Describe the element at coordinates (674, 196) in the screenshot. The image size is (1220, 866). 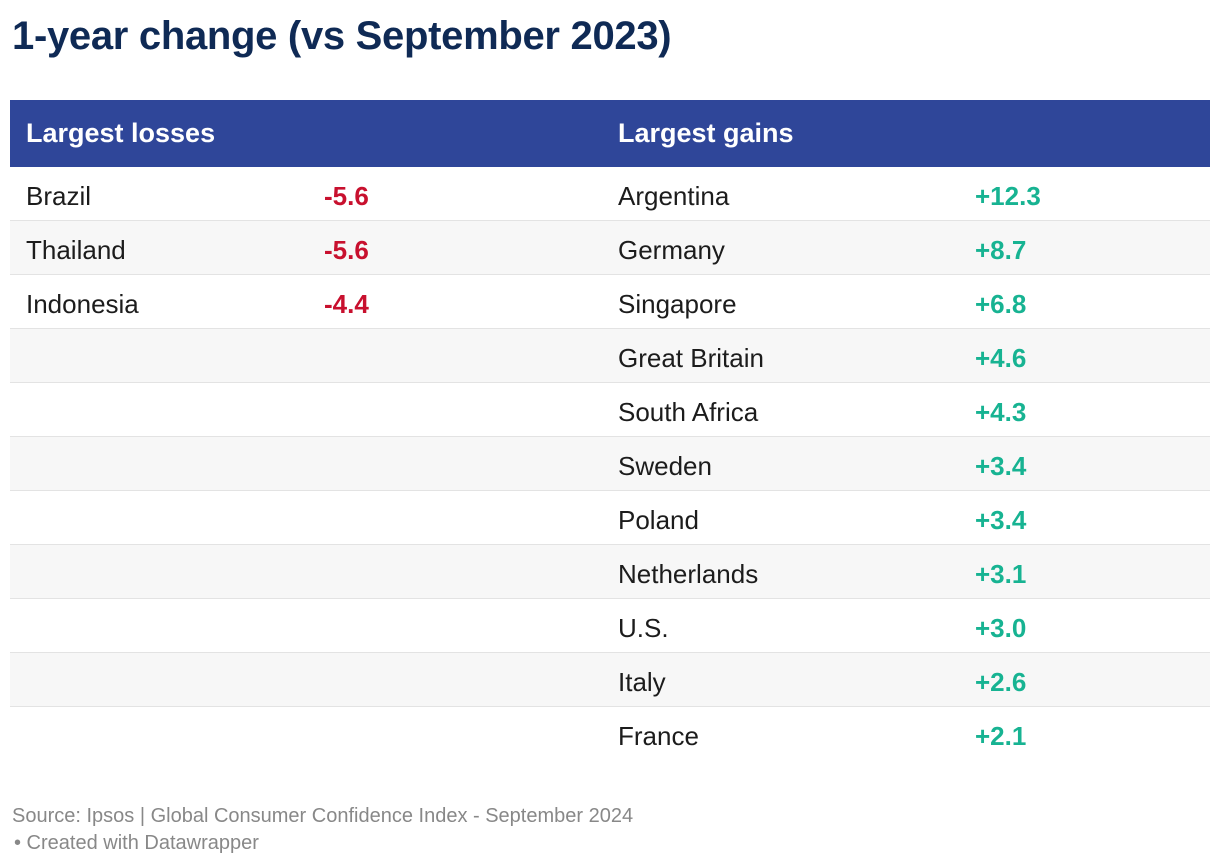
I see `gain-country: Argentina` at that location.